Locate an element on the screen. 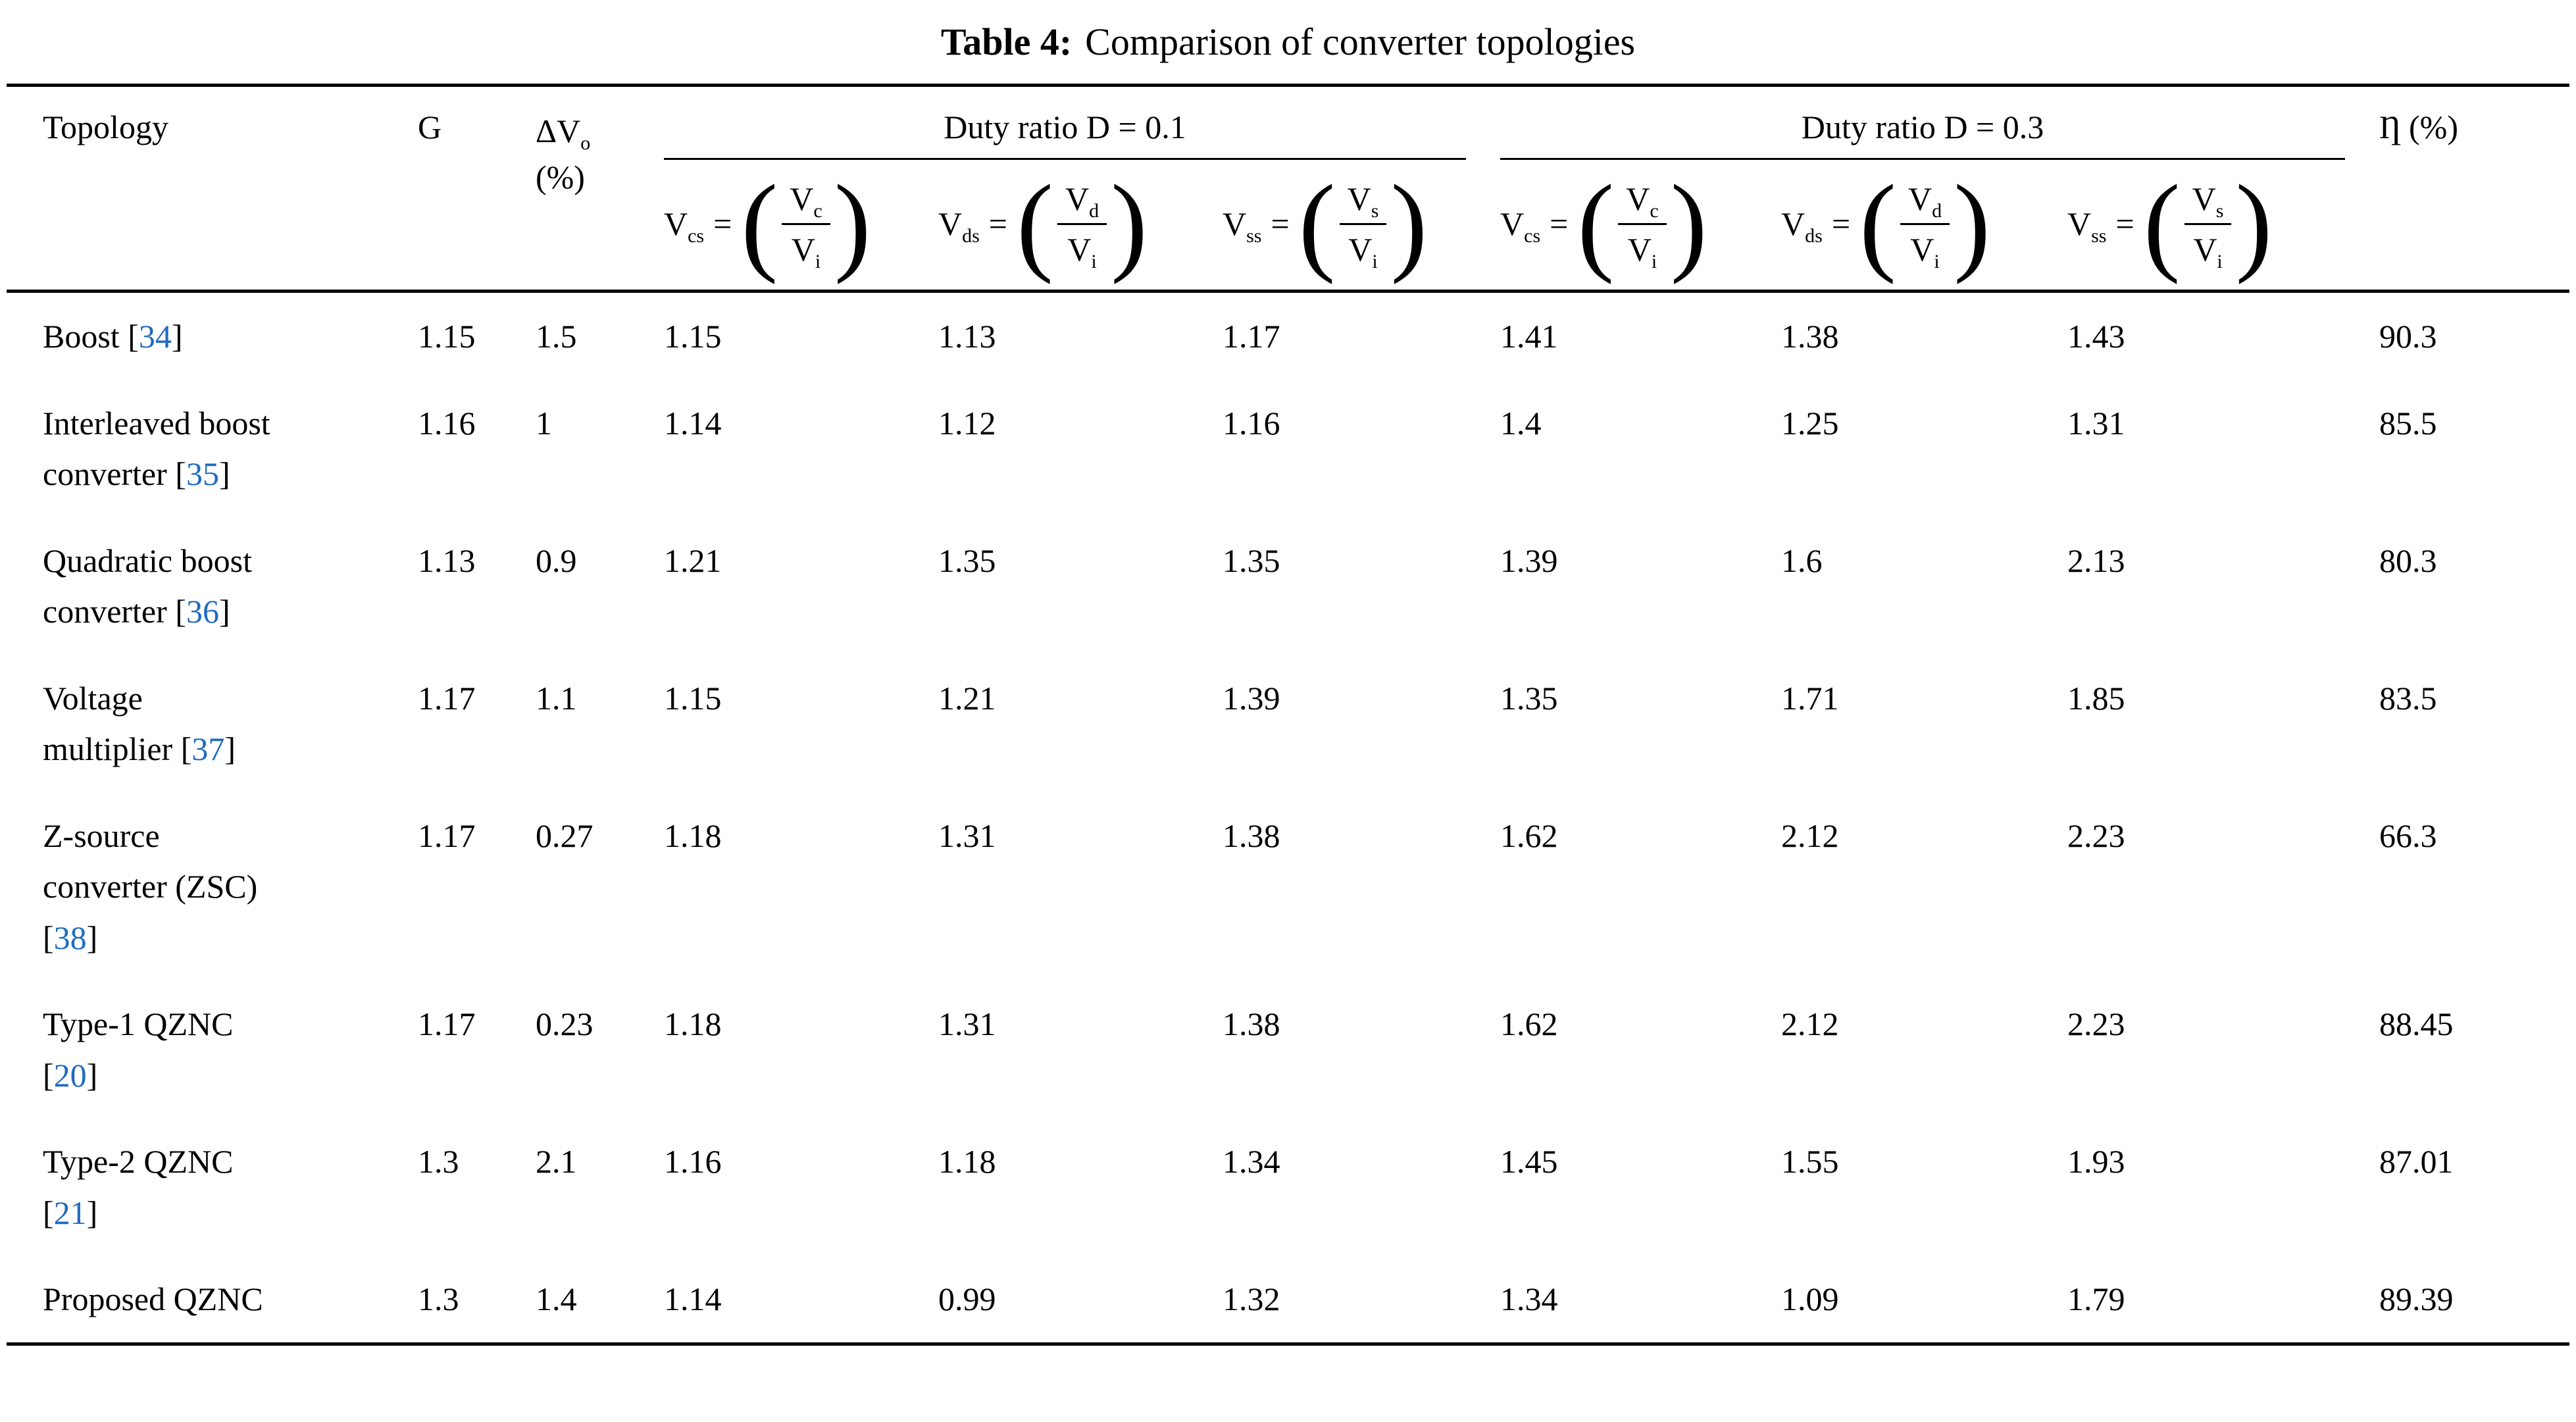 The height and width of the screenshot is (1422, 2576). citation-link: 36 is located at coordinates (203, 611).